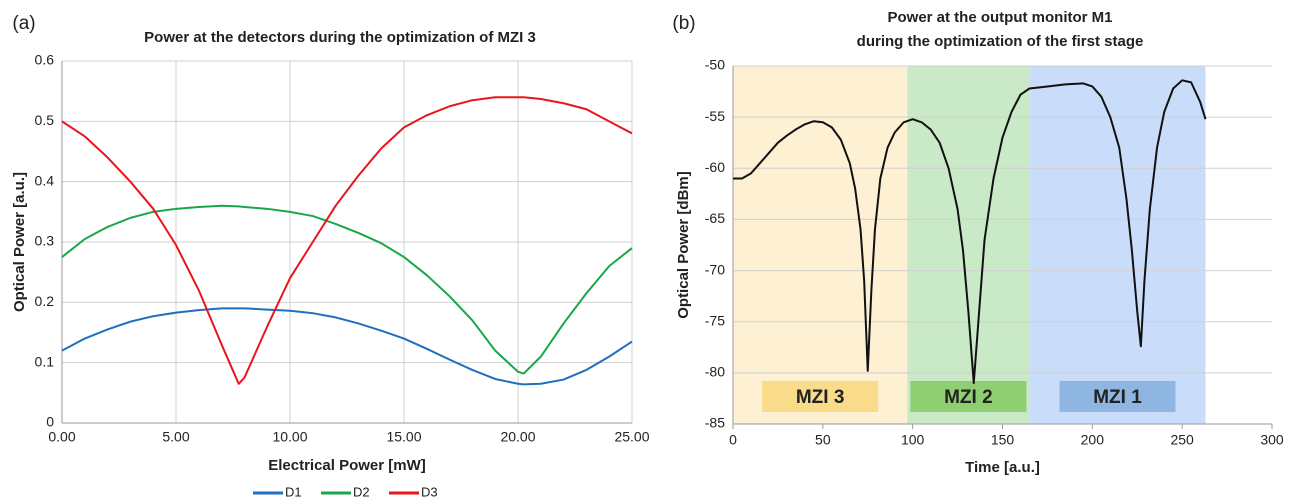 This screenshot has width=1307, height=504. What do you see at coordinates (347, 465) in the screenshot?
I see `x-axis-label: Electrical Power [mW]` at bounding box center [347, 465].